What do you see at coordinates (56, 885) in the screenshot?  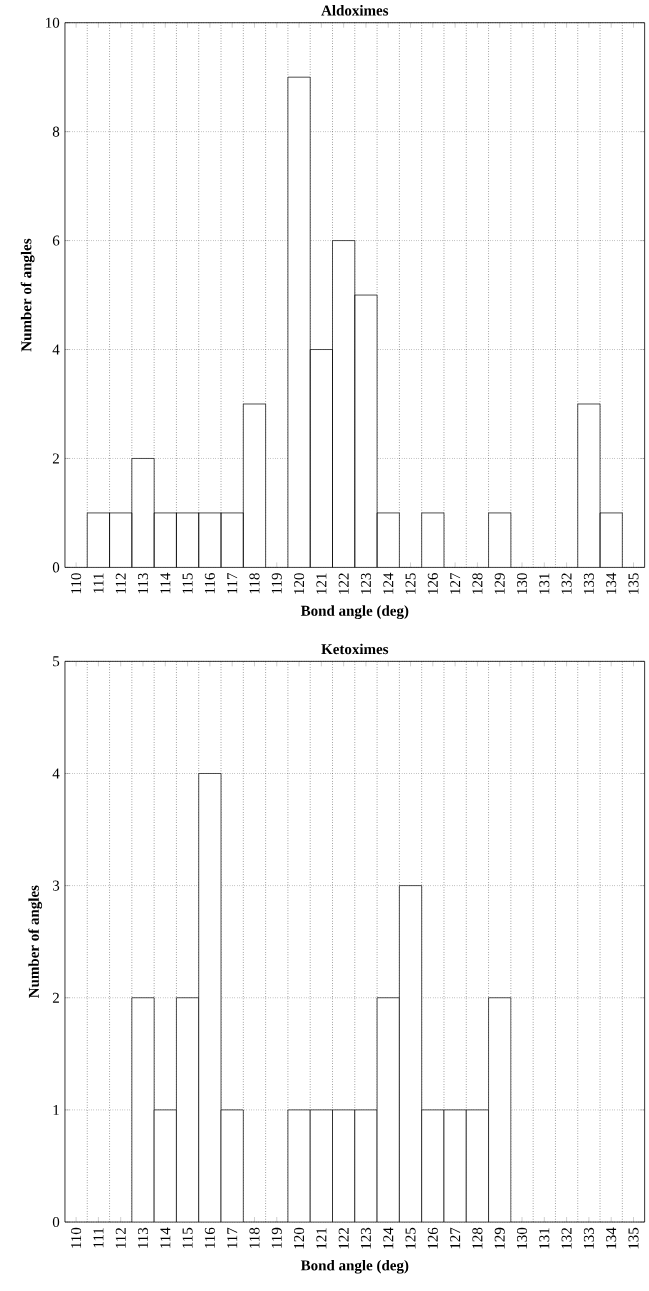 I see `y-tick-label: 3` at bounding box center [56, 885].